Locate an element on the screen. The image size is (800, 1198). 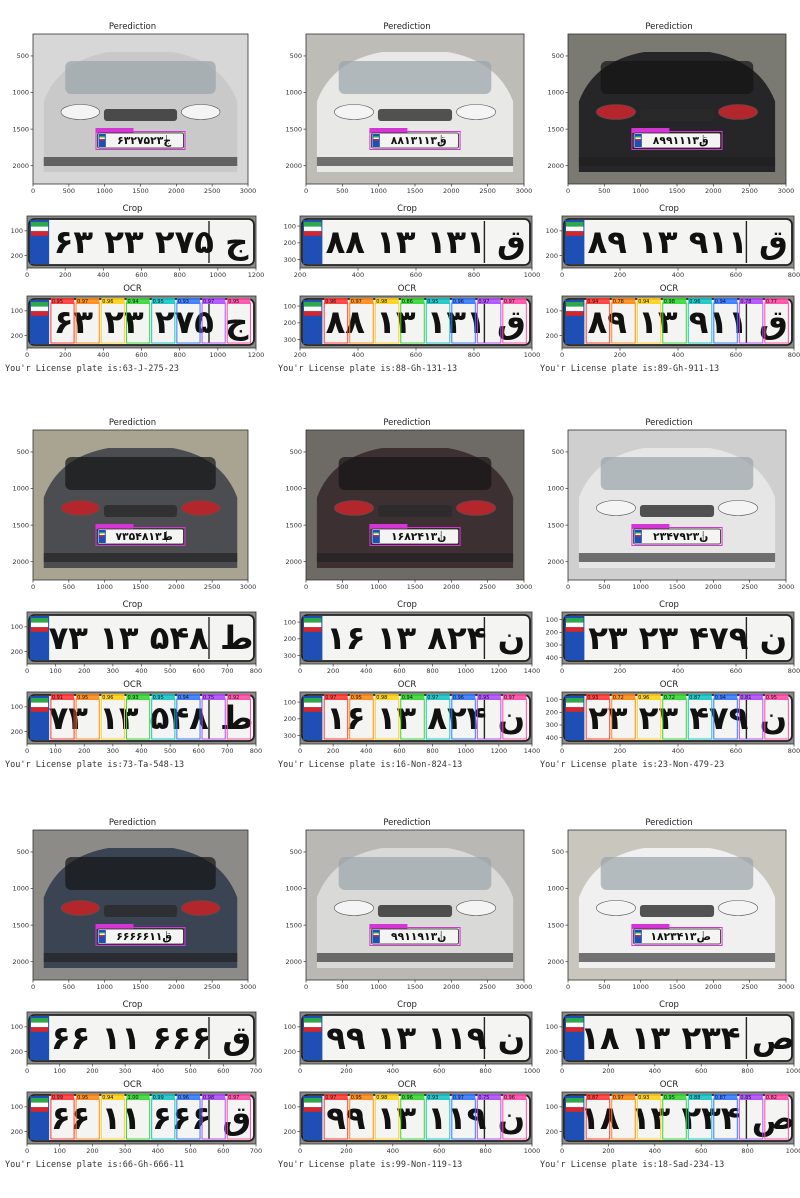
ocr-char-box: 0.93 is located at coordinates (138, 717).